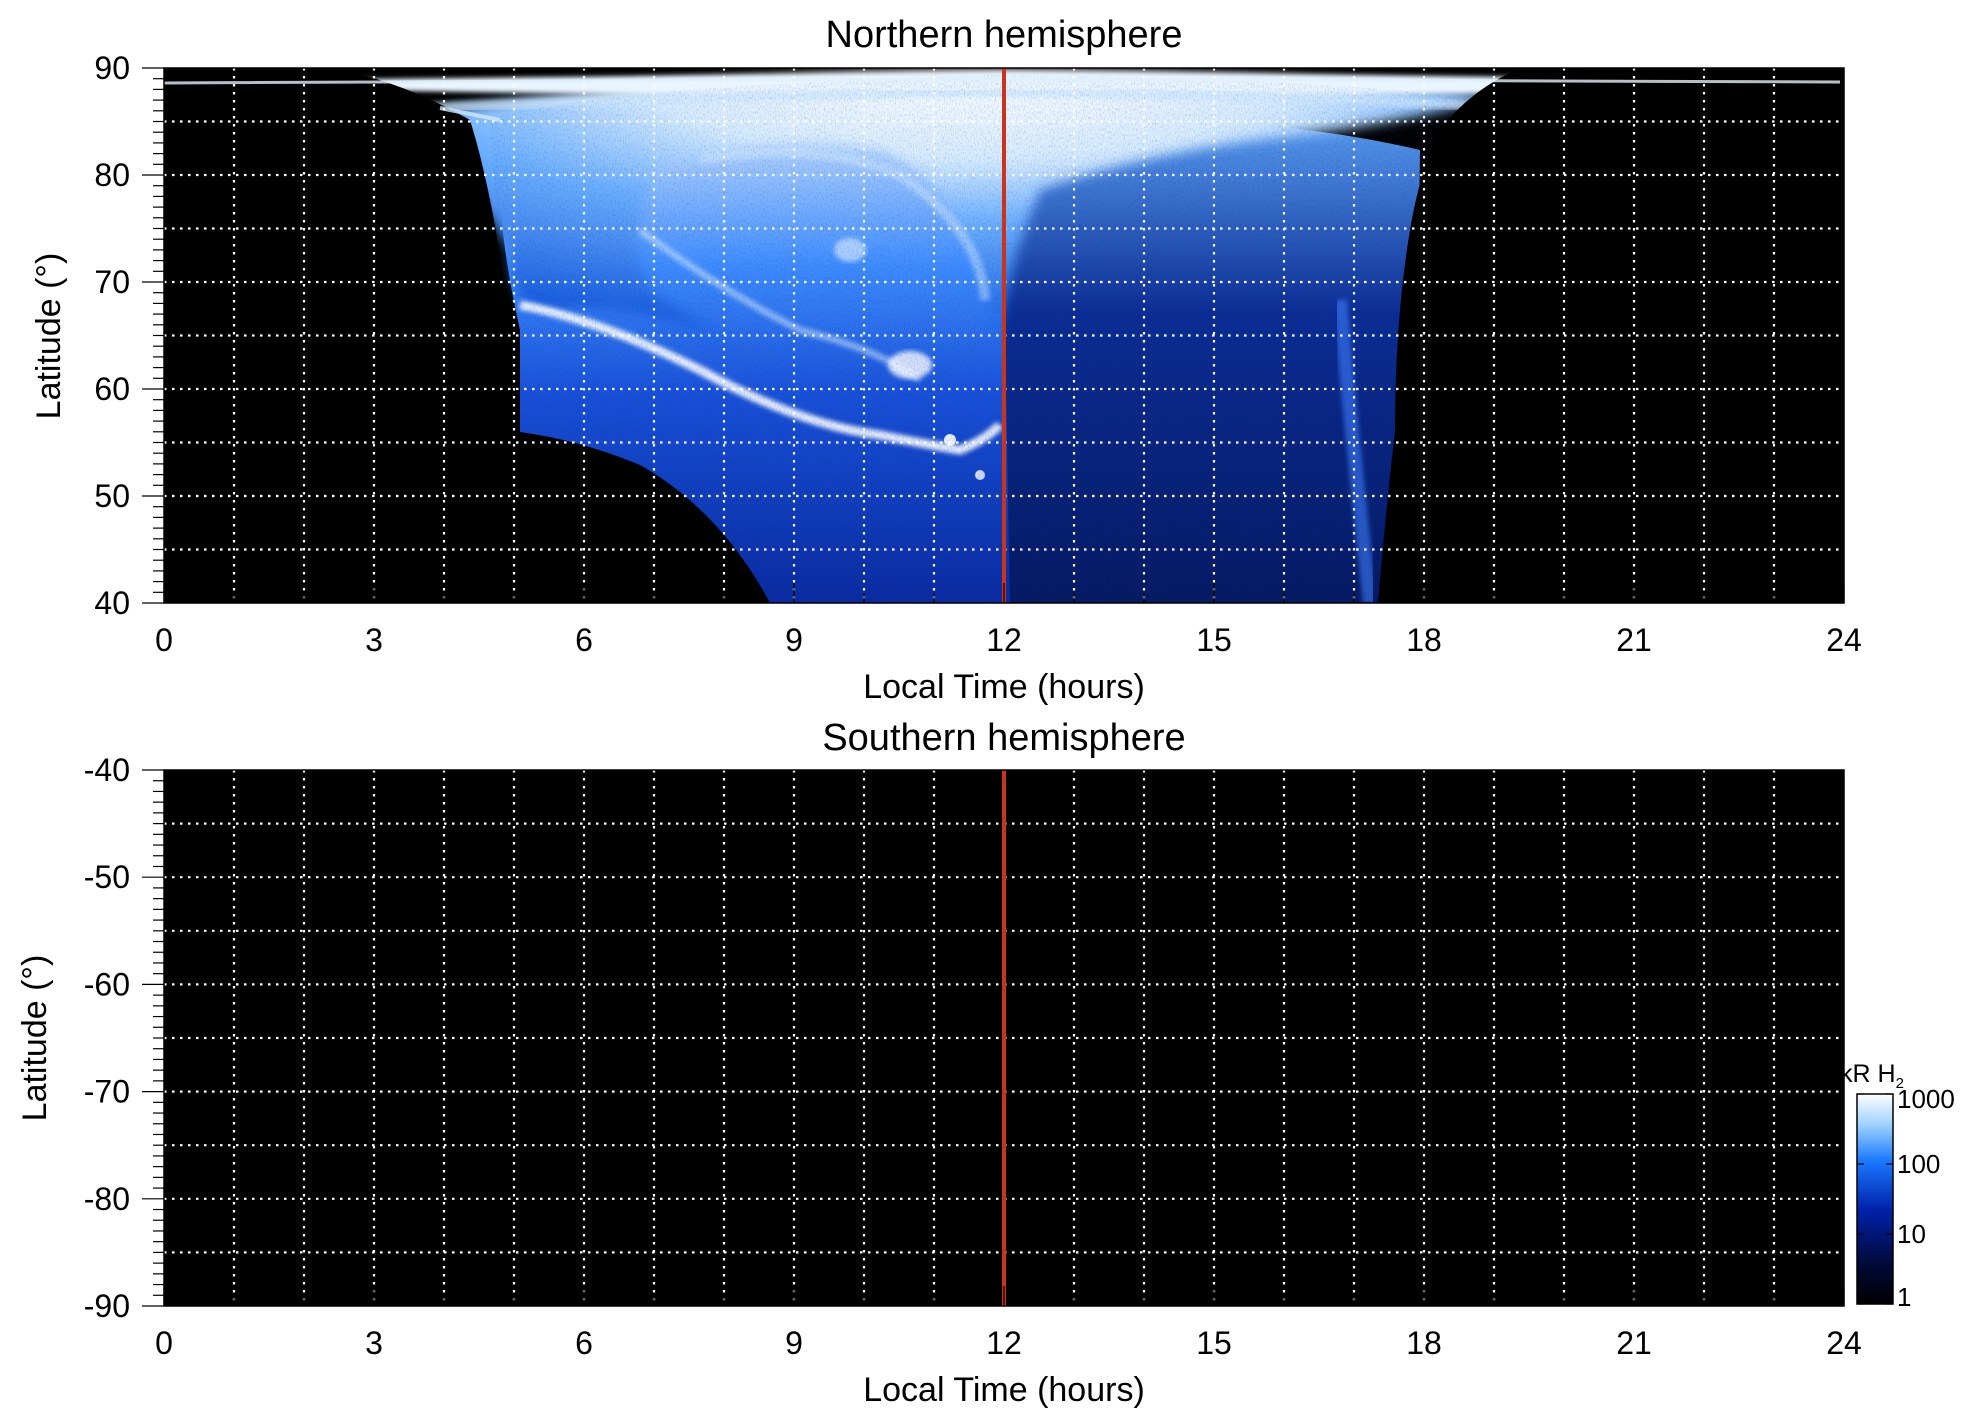 The image size is (1983, 1423). What do you see at coordinates (1918, 1164) in the screenshot?
I see `colorbar-tick-label: 100` at bounding box center [1918, 1164].